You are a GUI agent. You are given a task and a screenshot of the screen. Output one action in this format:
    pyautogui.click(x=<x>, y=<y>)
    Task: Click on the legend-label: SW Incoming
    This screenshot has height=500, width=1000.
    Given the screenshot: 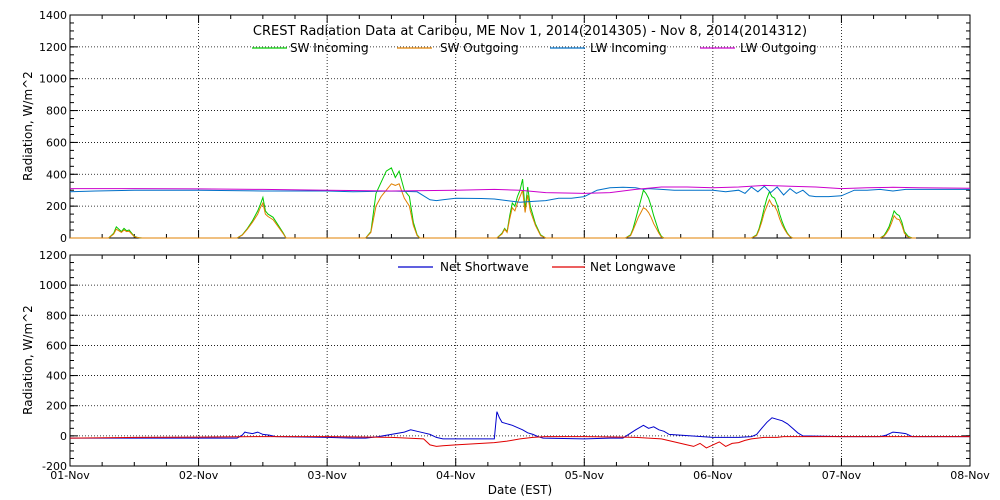 What is the action you would take?
    pyautogui.click(x=329, y=48)
    